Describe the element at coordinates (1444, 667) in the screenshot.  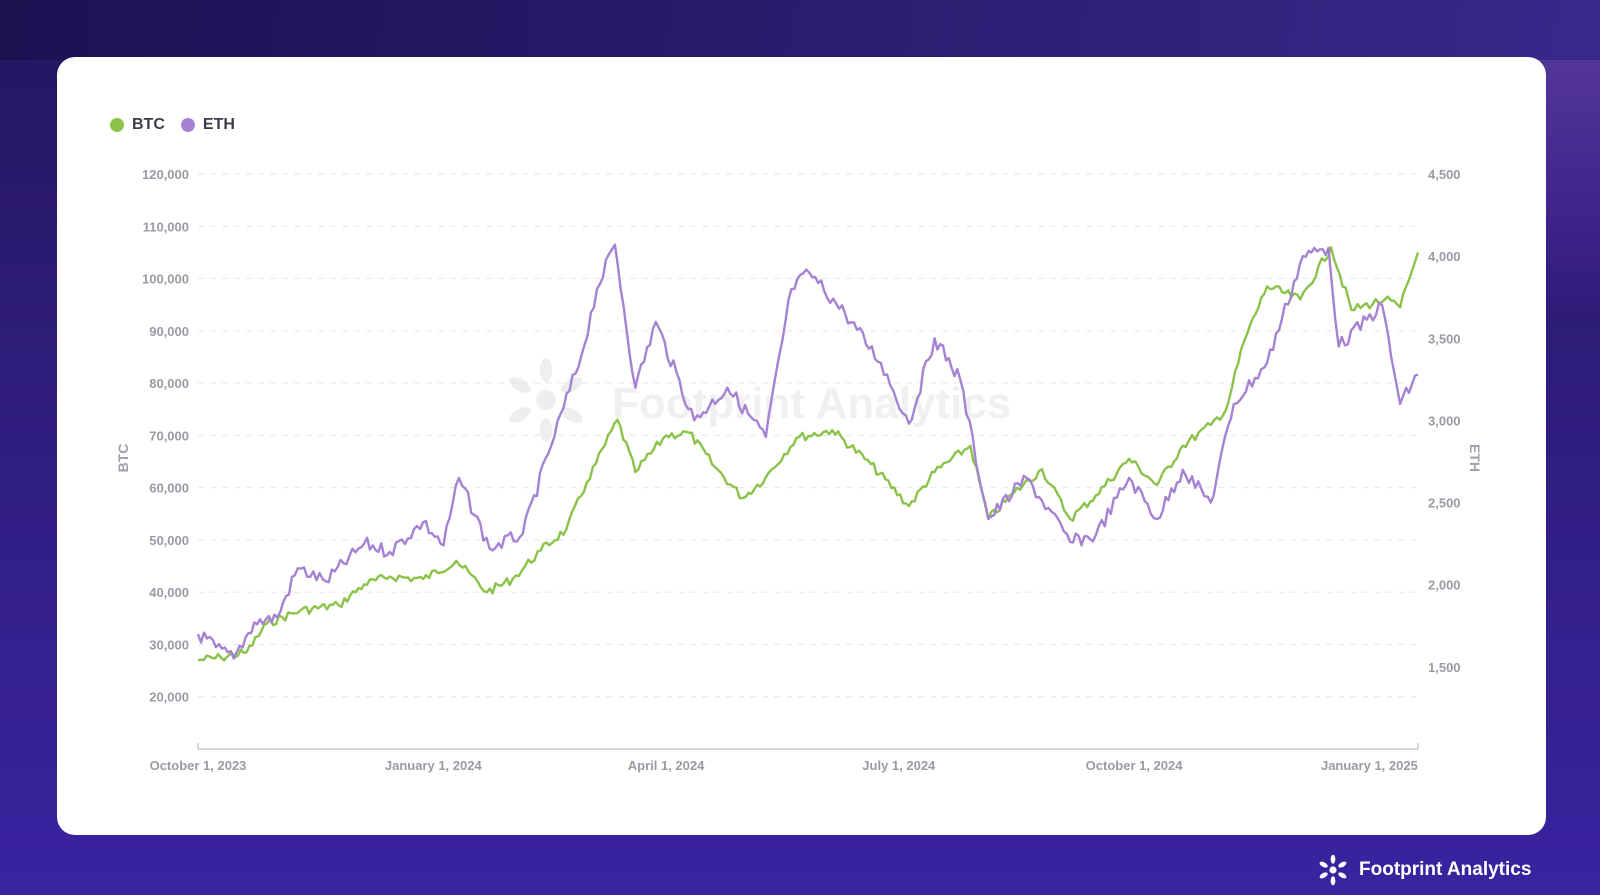
I see `right-tick-label: 1,500` at that location.